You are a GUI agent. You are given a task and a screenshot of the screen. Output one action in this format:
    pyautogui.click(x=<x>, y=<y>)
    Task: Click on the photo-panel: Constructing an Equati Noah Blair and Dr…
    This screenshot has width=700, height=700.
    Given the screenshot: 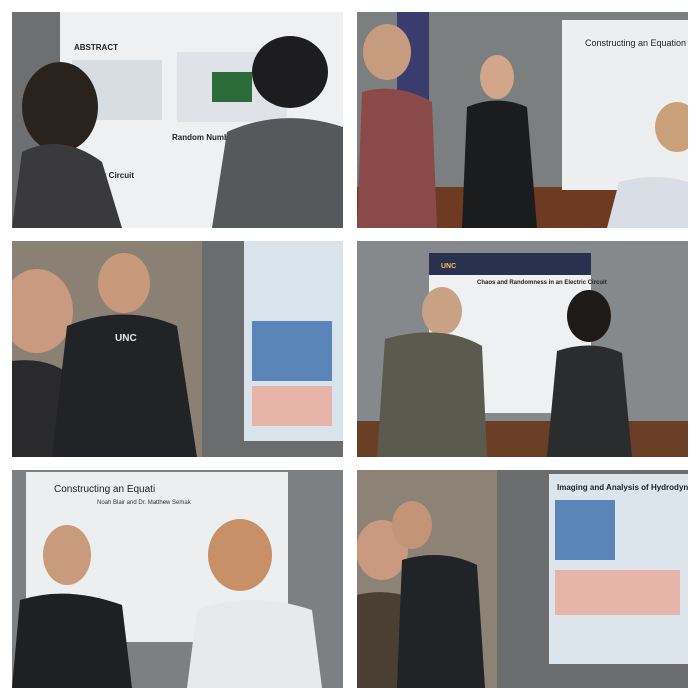 What is the action you would take?
    pyautogui.click(x=177, y=579)
    